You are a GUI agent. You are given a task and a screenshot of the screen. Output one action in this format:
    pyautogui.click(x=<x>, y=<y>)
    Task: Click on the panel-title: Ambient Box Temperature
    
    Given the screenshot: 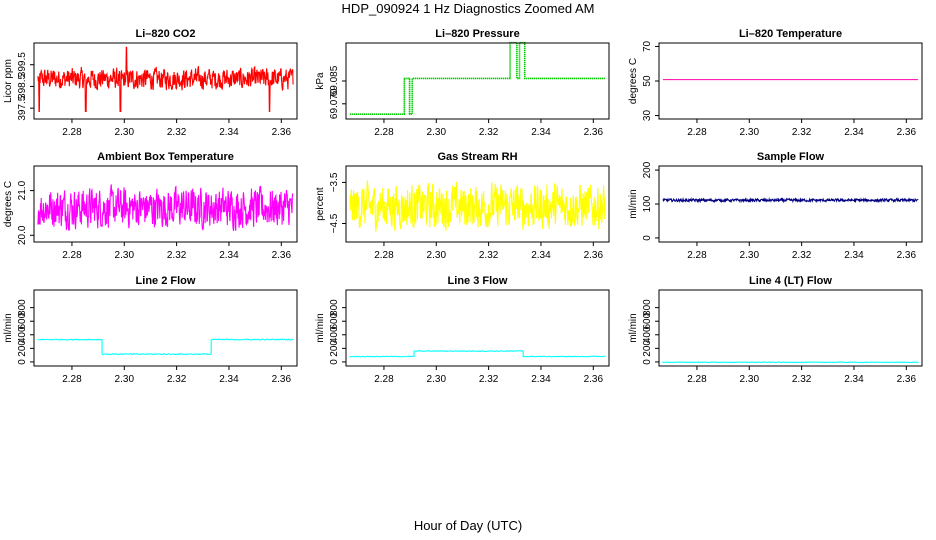 What is the action you would take?
    pyautogui.click(x=165, y=157)
    